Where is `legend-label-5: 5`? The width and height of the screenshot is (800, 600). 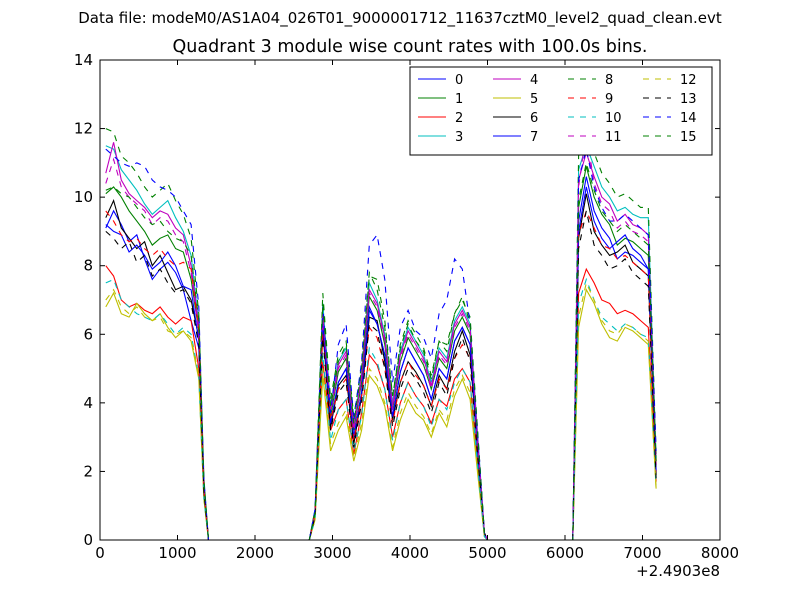 legend-label-5: 5 is located at coordinates (534, 99).